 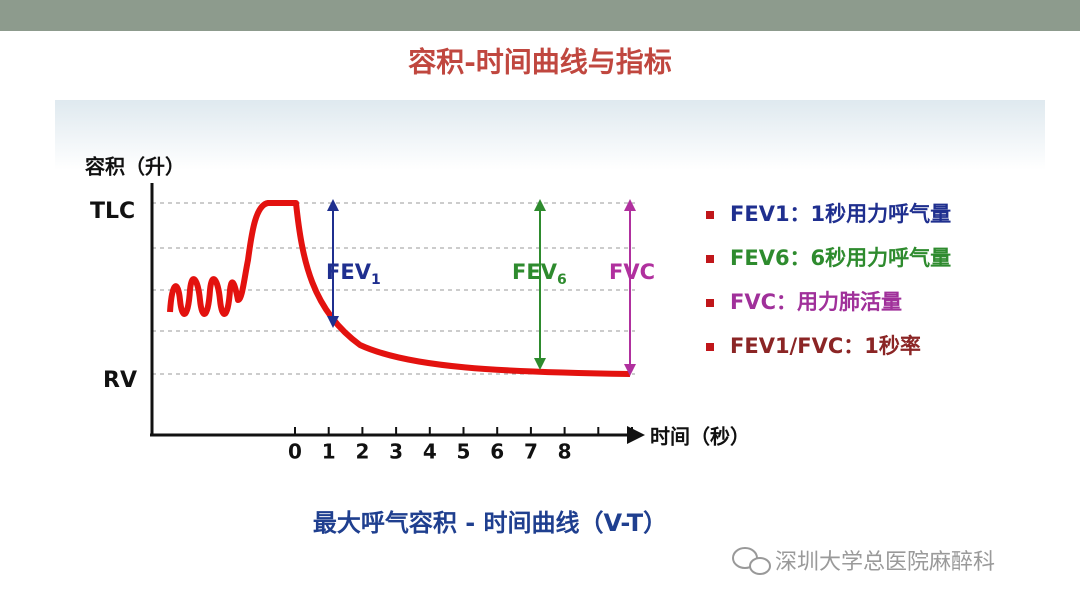 I want to click on x-tick-label: 7, so click(x=531, y=452).